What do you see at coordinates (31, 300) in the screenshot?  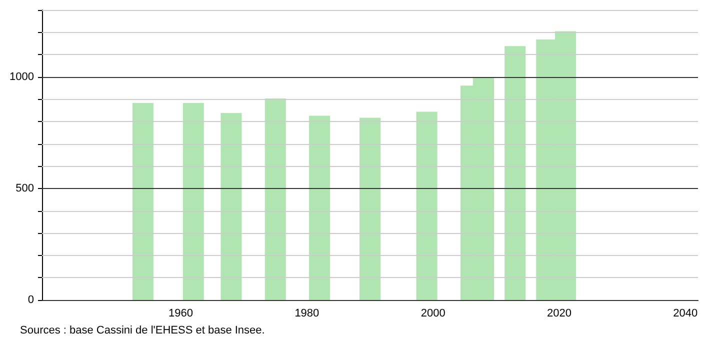 I see `y-tick-label: 0` at bounding box center [31, 300].